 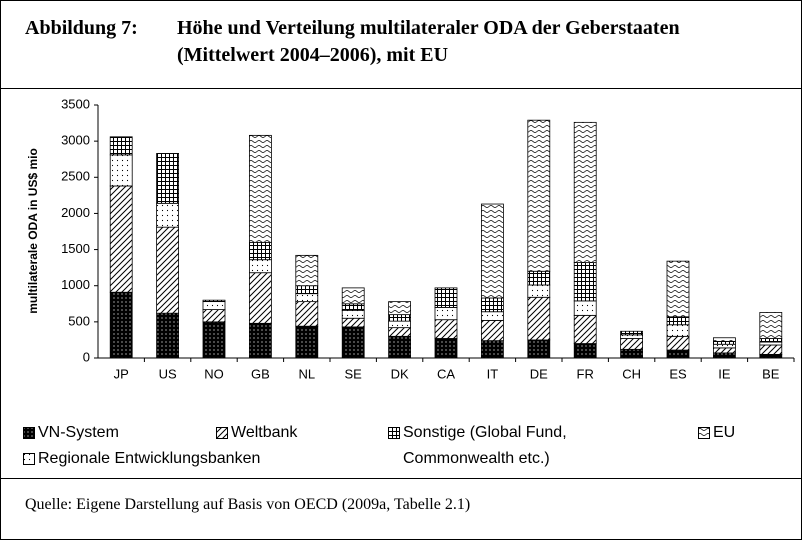 What do you see at coordinates (260, 373) in the screenshot?
I see `x-tick-label: GB` at bounding box center [260, 373].